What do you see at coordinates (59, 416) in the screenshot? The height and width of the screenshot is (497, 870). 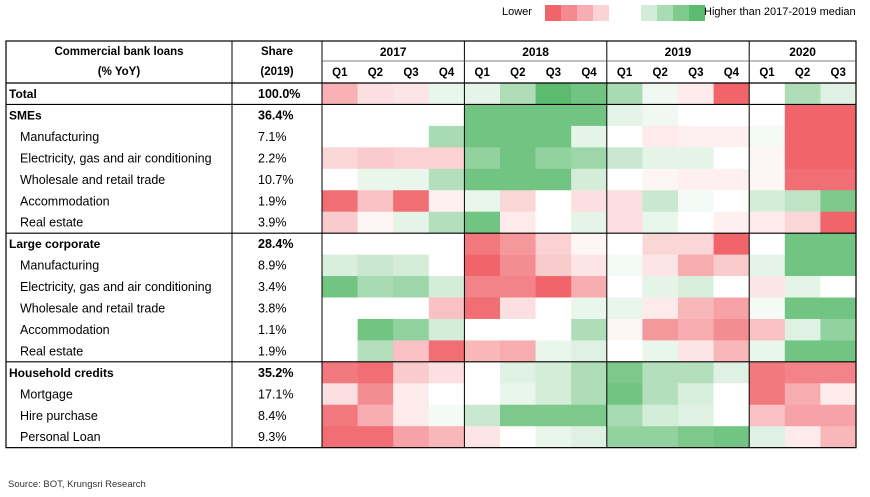 I see `row-label: Hire purchase` at bounding box center [59, 416].